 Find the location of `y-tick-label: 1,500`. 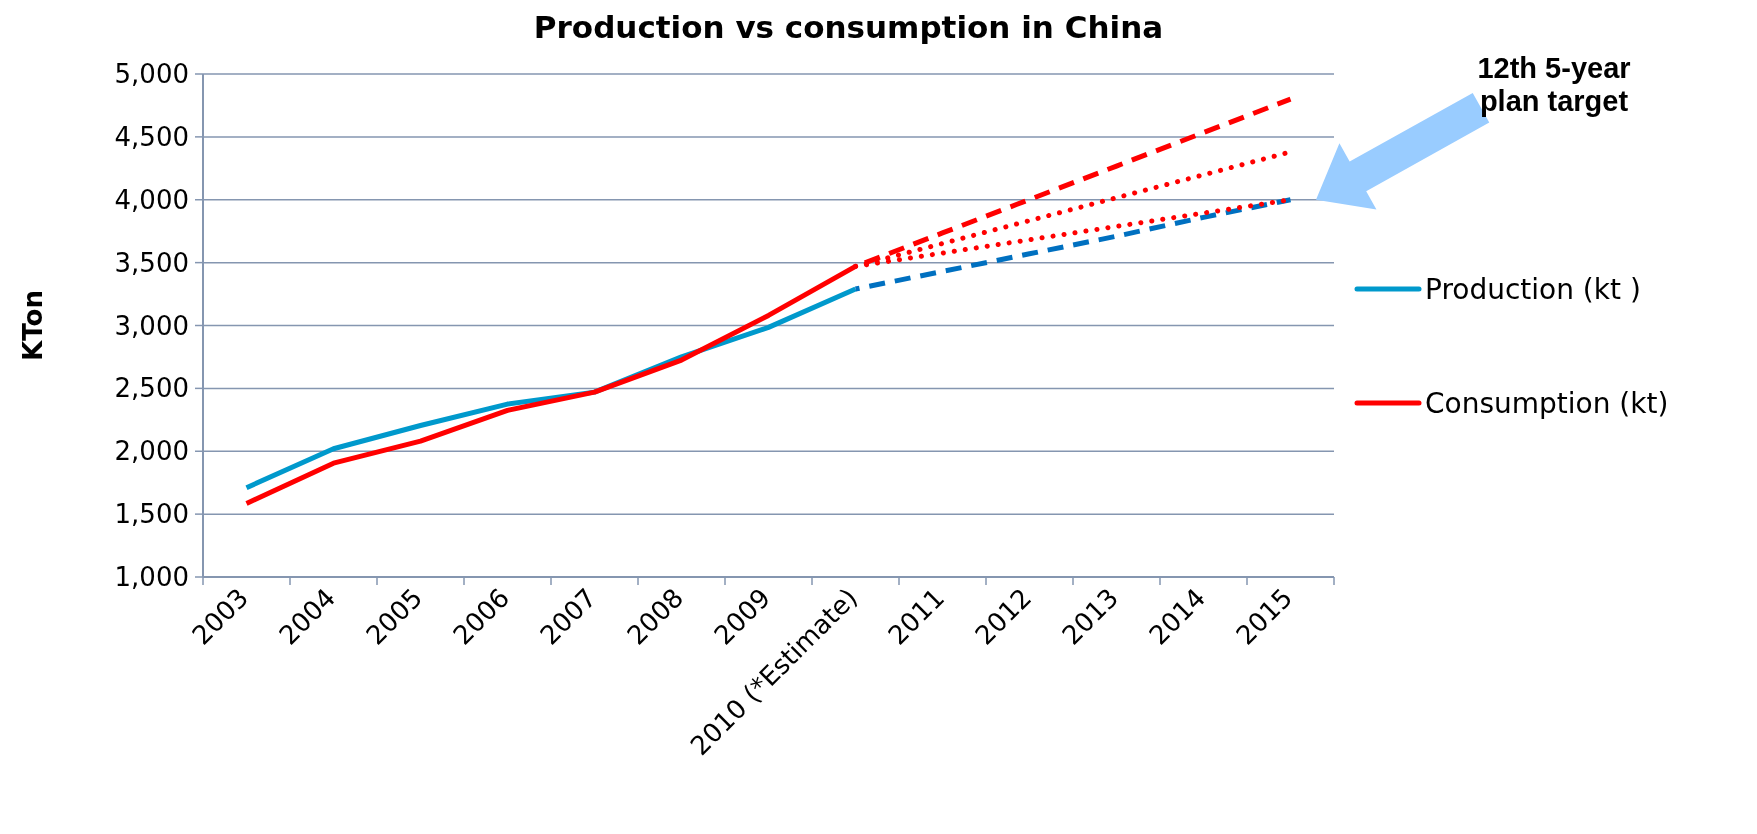

y-tick-label: 1,500 is located at coordinates (151, 514).